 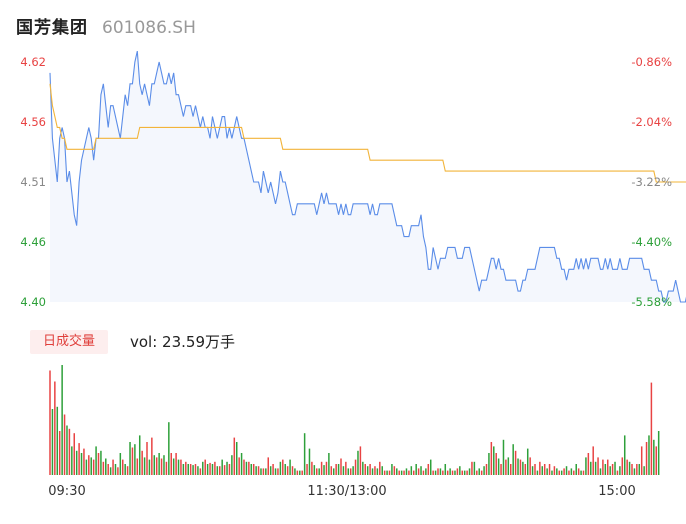 I want to click on volume-tab: 日成交量, so click(x=69, y=342).